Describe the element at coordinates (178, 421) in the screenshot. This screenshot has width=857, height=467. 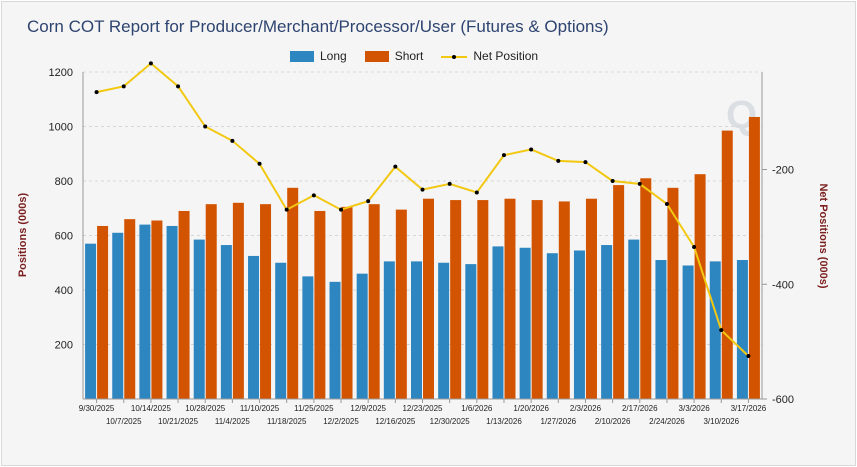
I see `x-tick-label: 10/21/2025` at that location.